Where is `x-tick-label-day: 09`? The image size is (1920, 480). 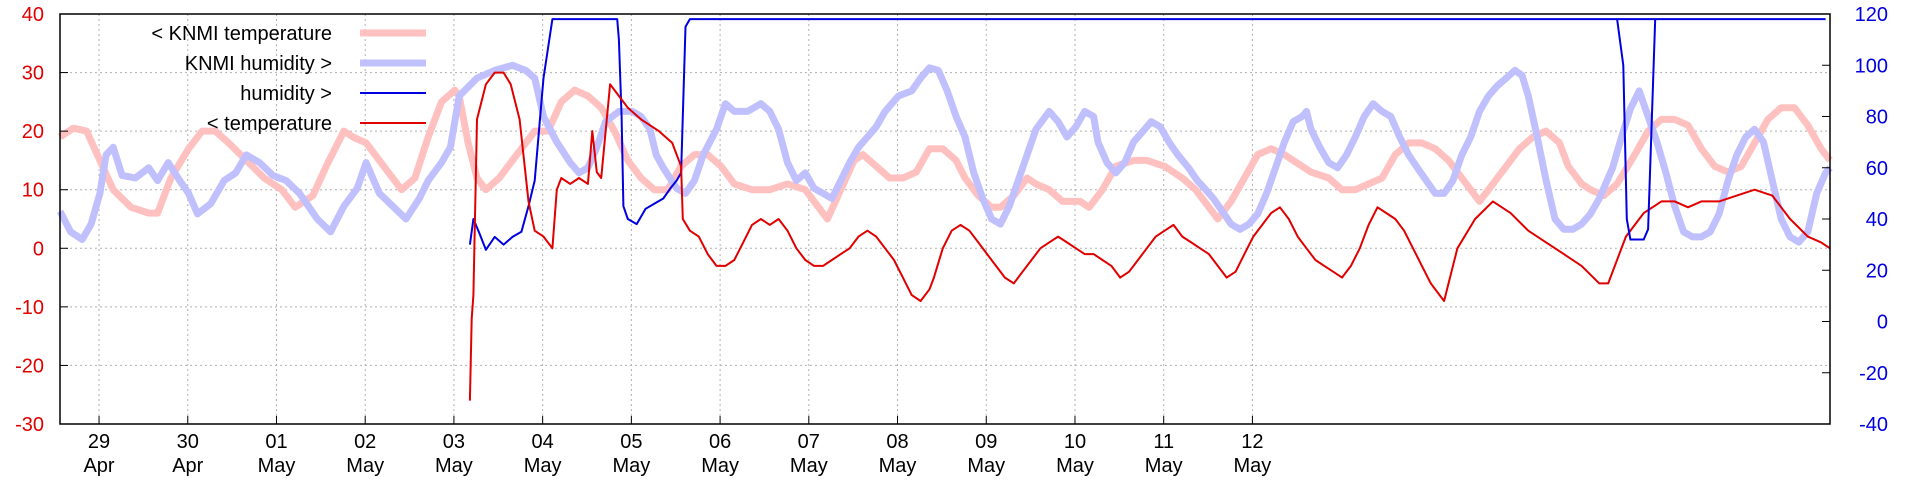 x-tick-label-day: 09 is located at coordinates (986, 442).